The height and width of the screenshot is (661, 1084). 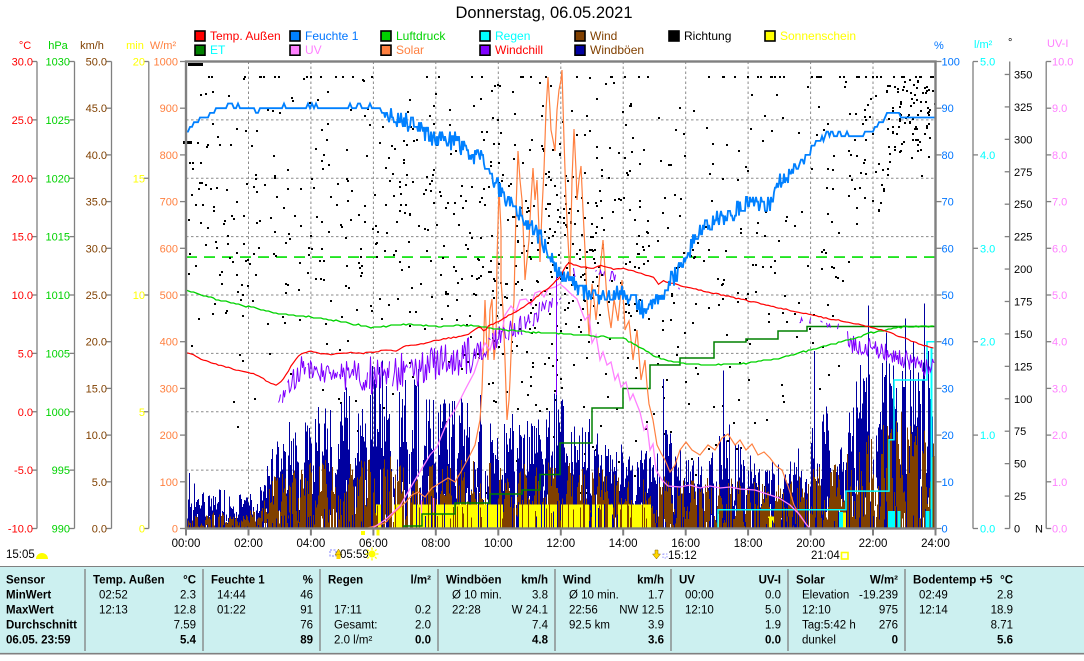 I want to click on svg-text: 02:52, so click(x=113, y=596).